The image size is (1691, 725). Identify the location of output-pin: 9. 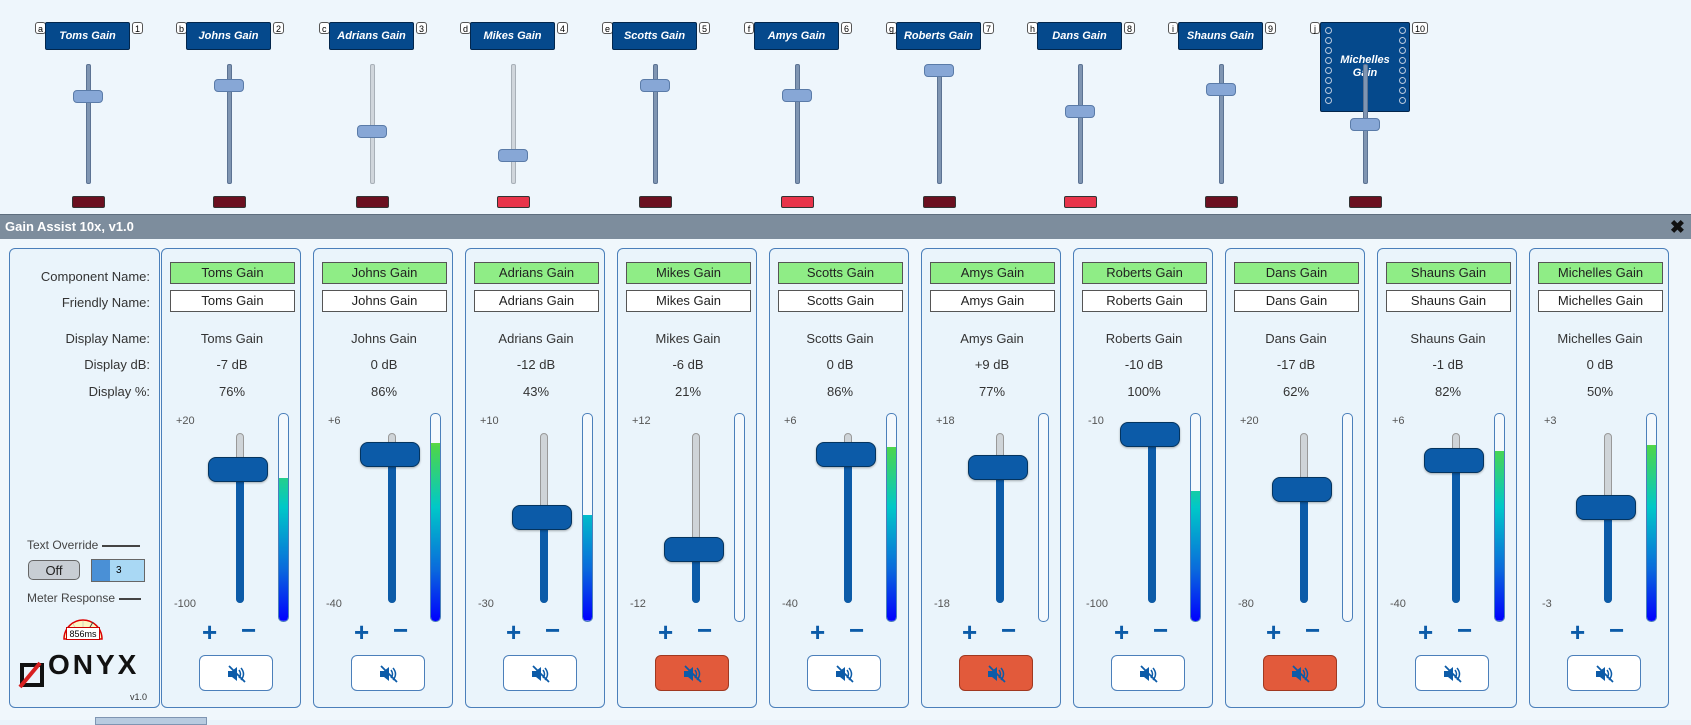
(1271, 28).